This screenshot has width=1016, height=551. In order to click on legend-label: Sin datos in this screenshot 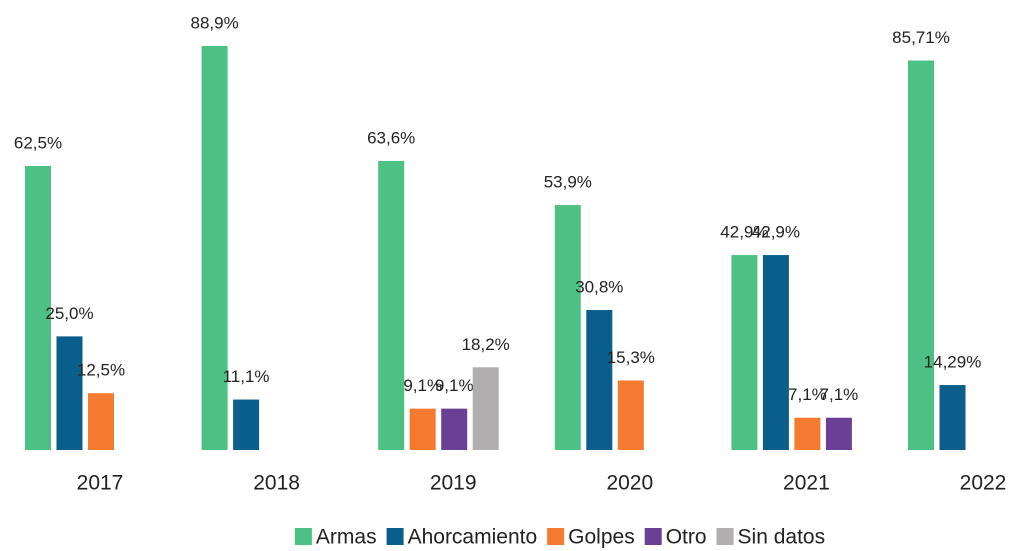, I will do `click(782, 537)`.